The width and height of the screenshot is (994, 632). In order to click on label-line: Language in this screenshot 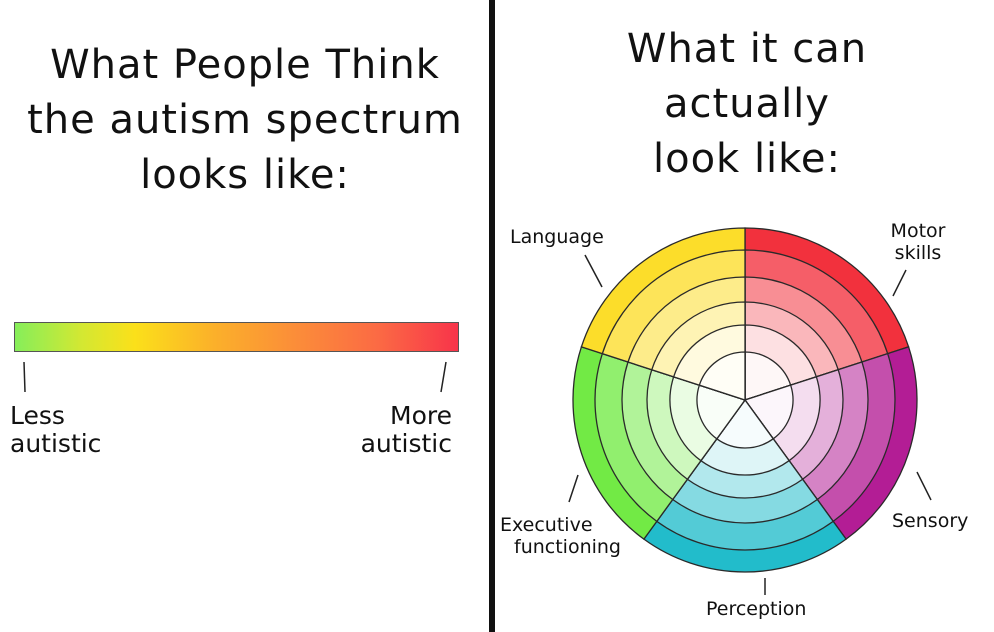, I will do `click(557, 237)`.